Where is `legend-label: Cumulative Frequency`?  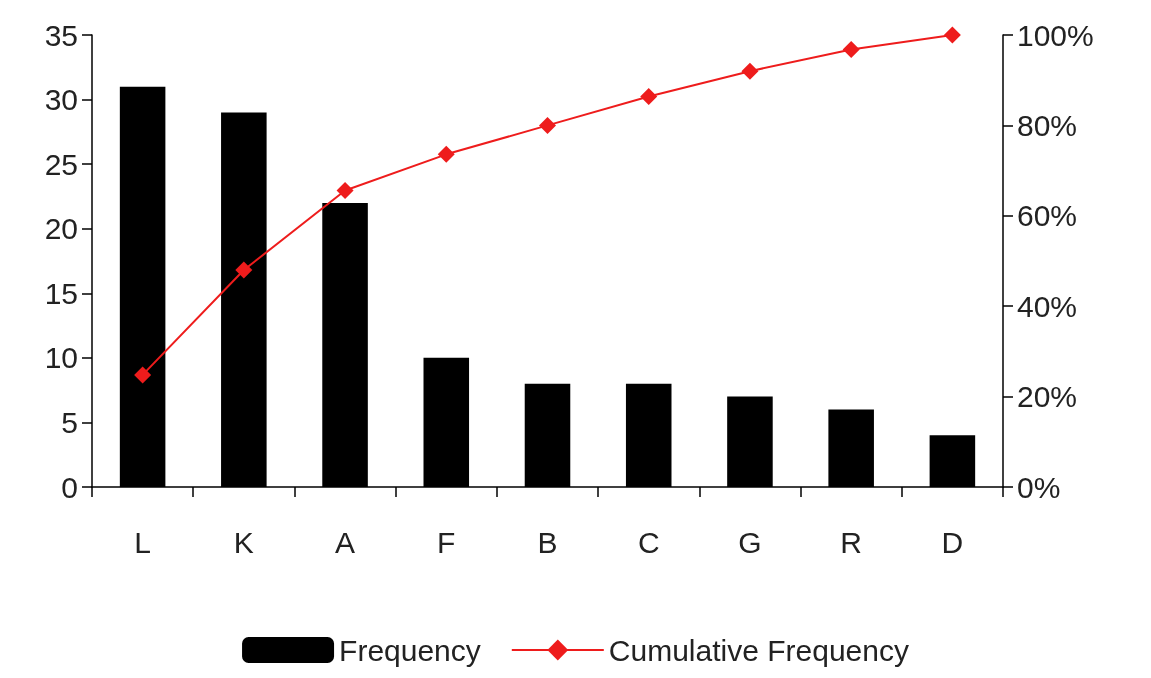
legend-label: Cumulative Frequency is located at coordinates (758, 650).